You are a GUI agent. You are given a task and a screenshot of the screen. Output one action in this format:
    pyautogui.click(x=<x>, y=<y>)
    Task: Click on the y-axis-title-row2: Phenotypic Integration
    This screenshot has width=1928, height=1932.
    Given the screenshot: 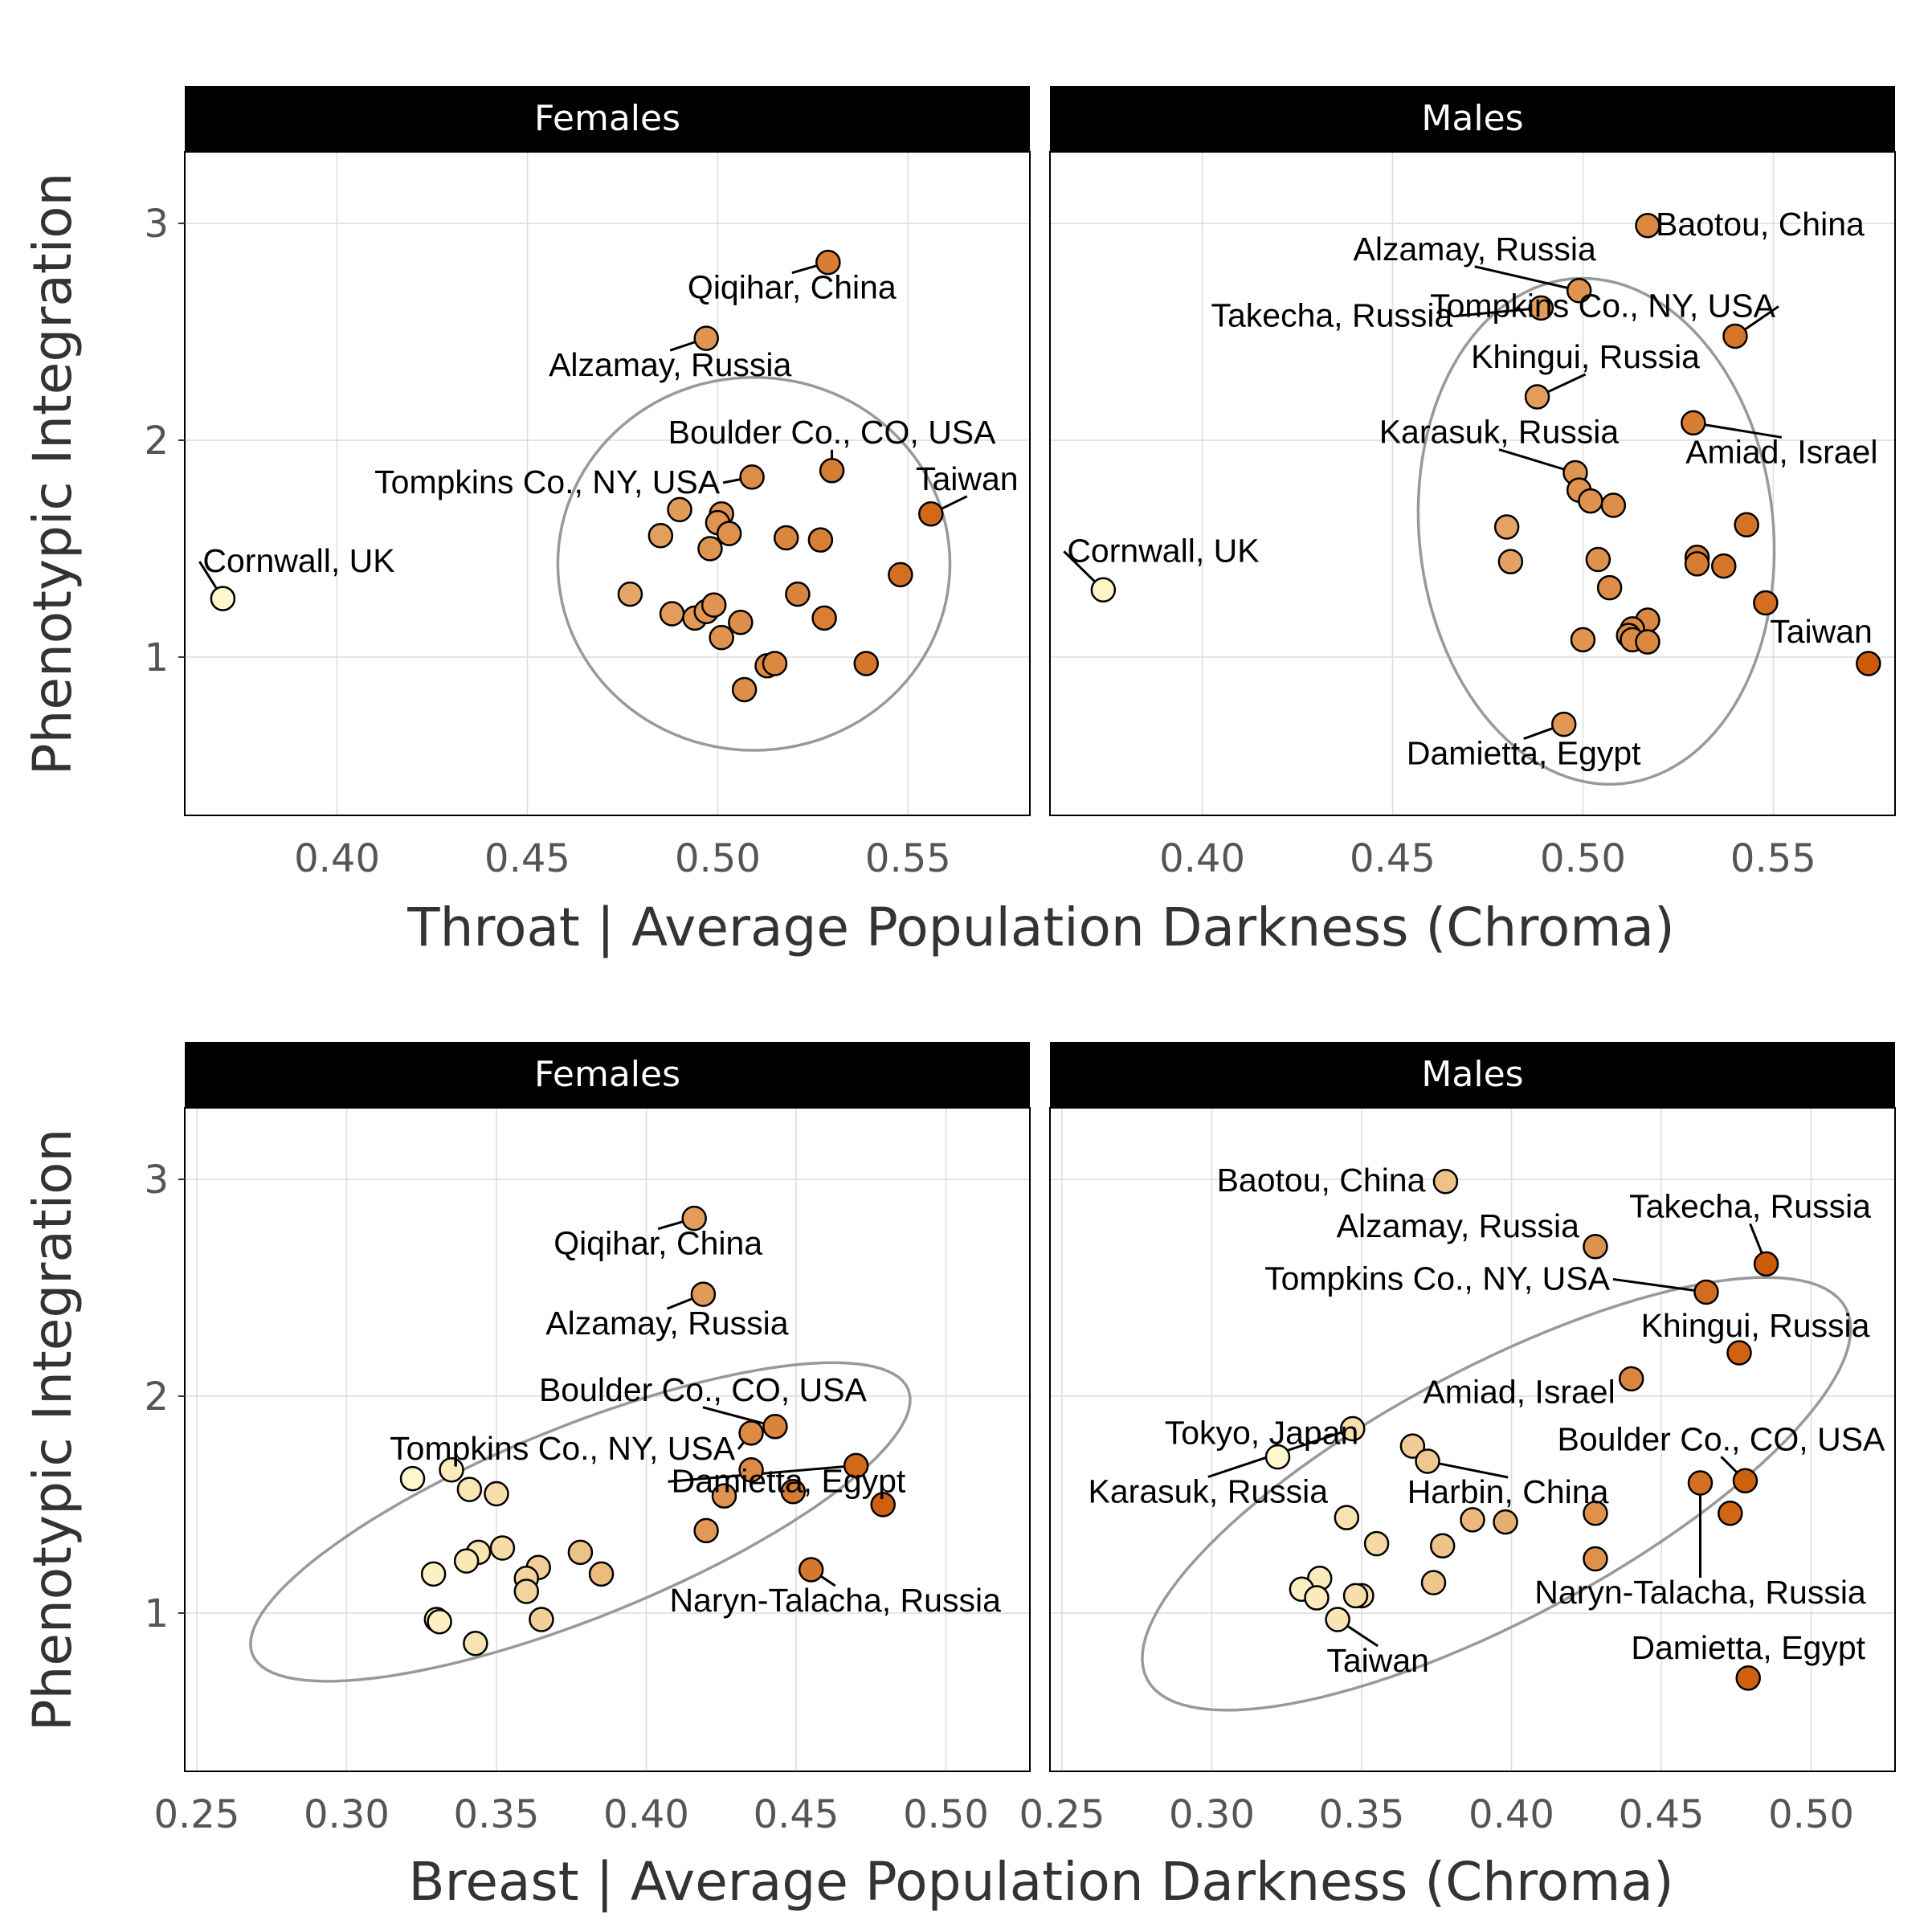 What is the action you would take?
    pyautogui.click(x=53, y=1431)
    